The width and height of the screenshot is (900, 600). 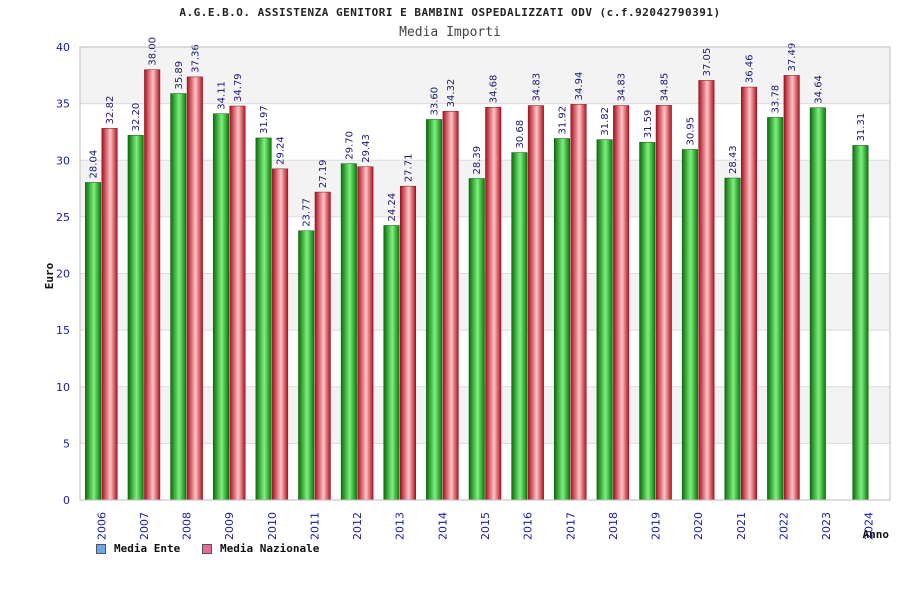 I want to click on data-label: 31.59, so click(x=648, y=124).